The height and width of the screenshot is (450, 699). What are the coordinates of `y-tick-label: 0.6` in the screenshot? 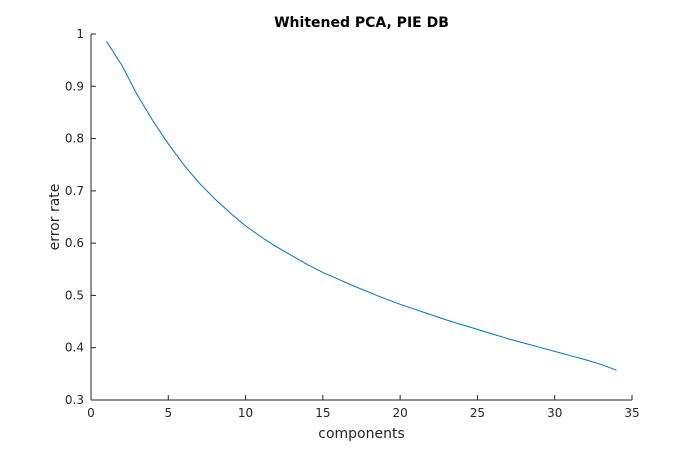 It's located at (74, 243).